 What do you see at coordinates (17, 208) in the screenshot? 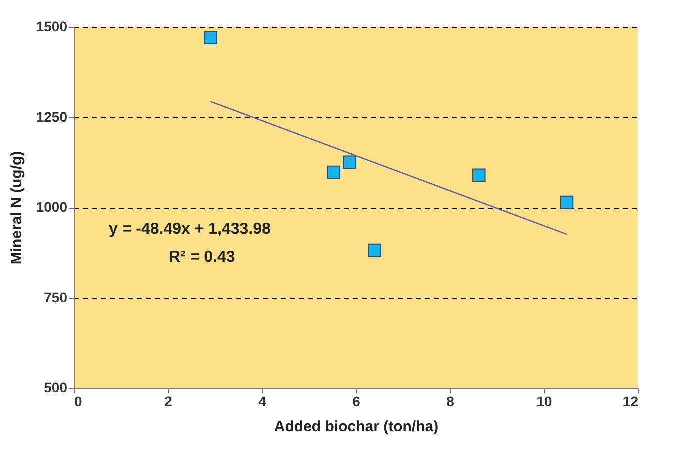
I see `y-axis-title: Mineral N (ug/g)` at bounding box center [17, 208].